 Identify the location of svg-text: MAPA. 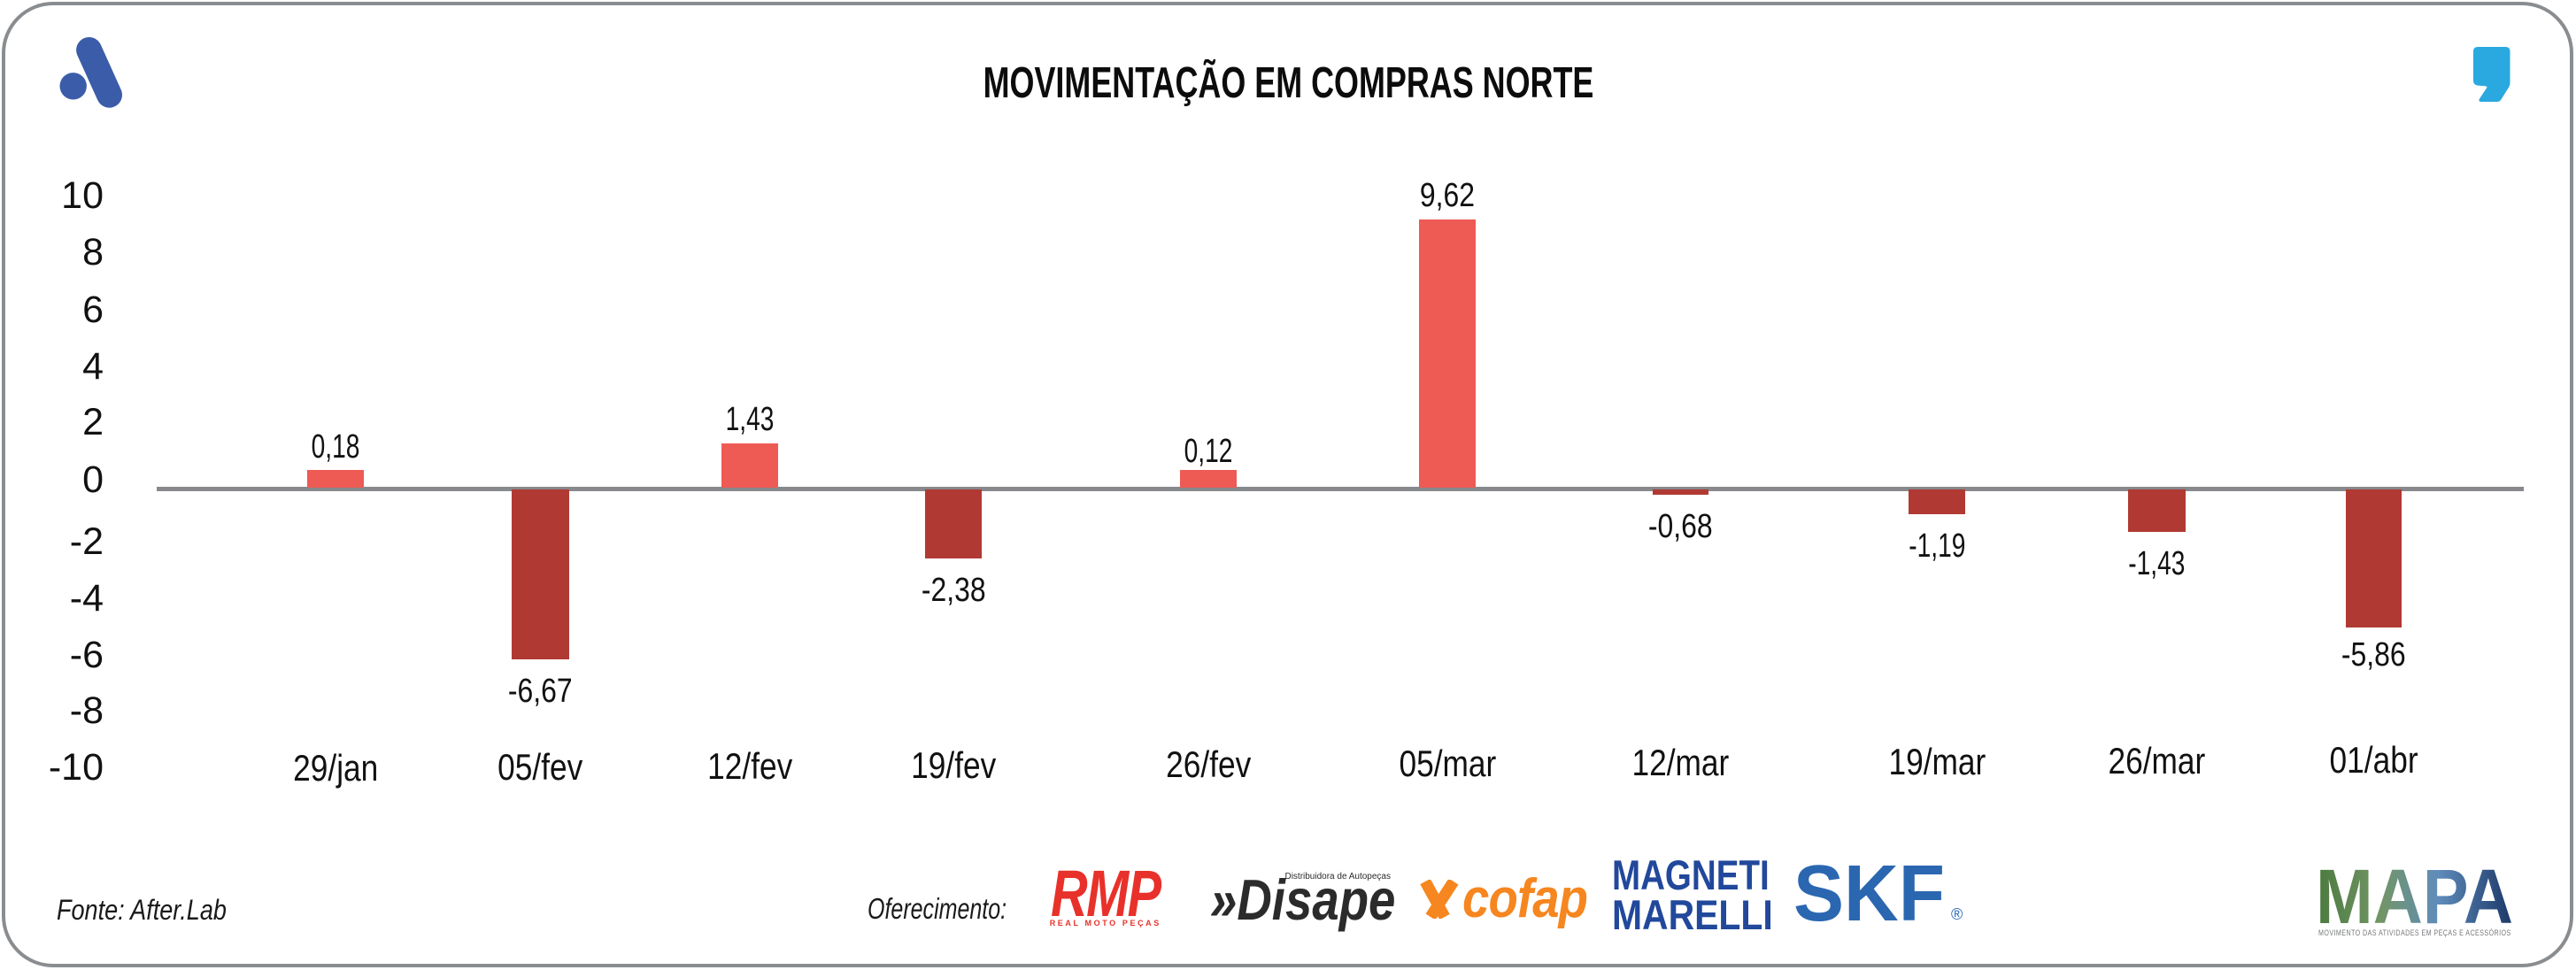
(2414, 894).